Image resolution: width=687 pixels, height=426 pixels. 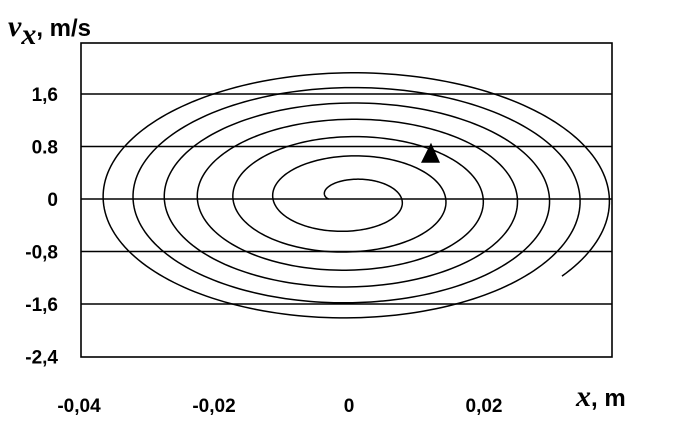 What do you see at coordinates (41, 358) in the screenshot?
I see `y-tick-label: -2,4` at bounding box center [41, 358].